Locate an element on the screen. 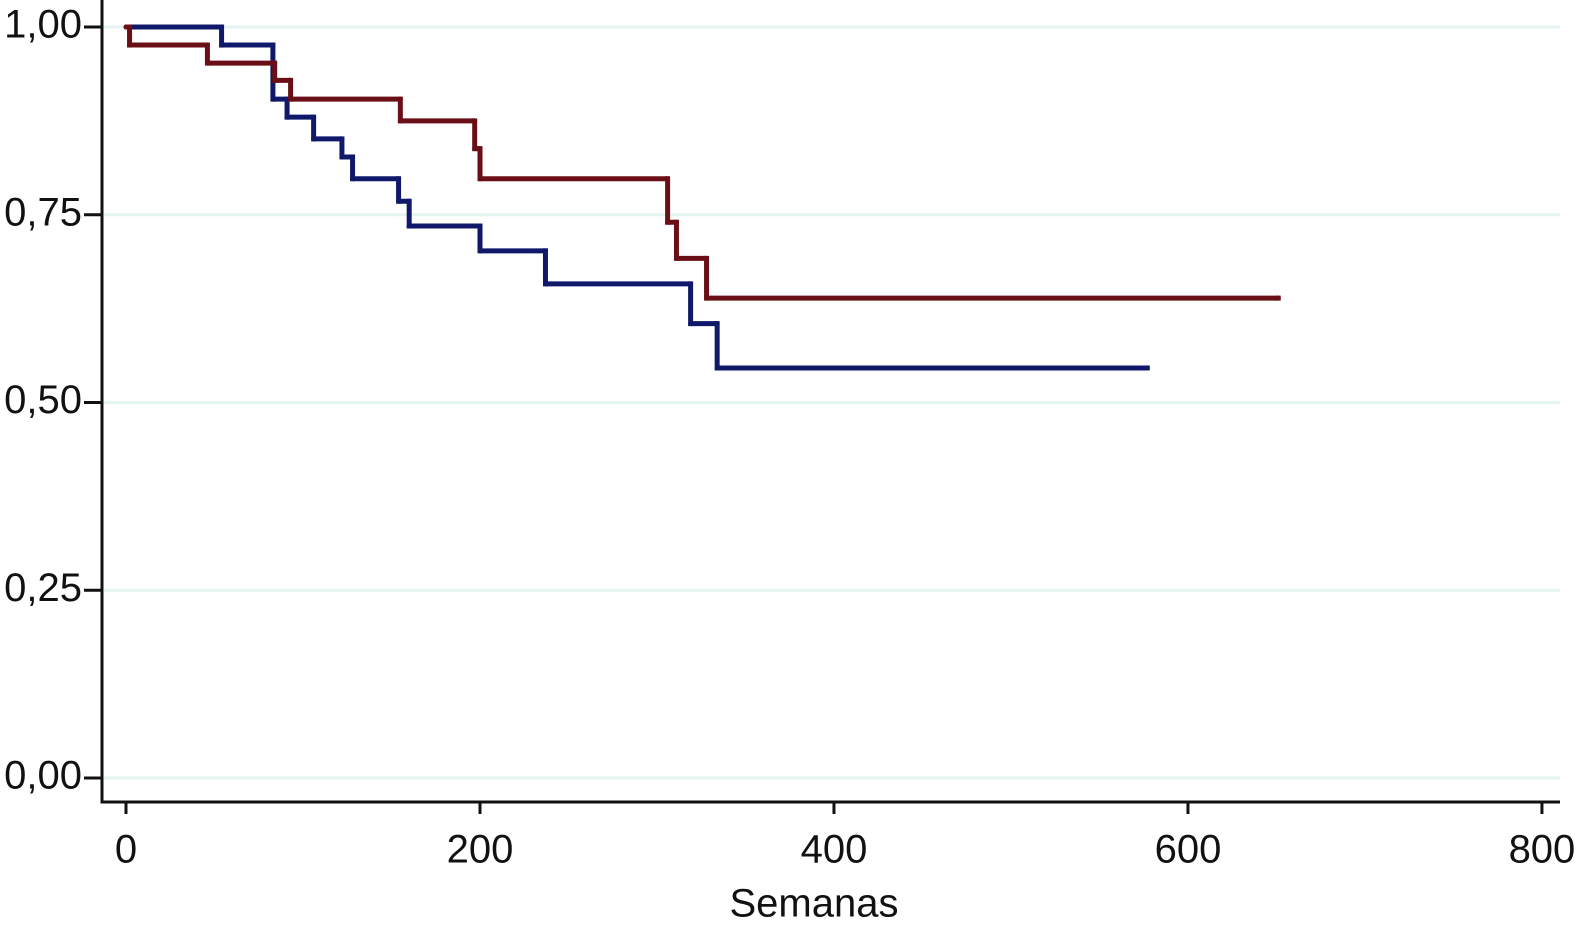 The height and width of the screenshot is (942, 1579). x-axis-label: Semanas is located at coordinates (814, 904).